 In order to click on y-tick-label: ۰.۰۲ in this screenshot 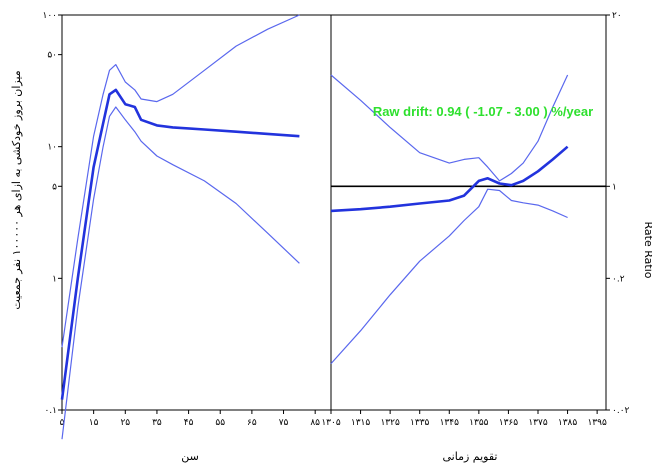, I will do `click(621, 411)`.